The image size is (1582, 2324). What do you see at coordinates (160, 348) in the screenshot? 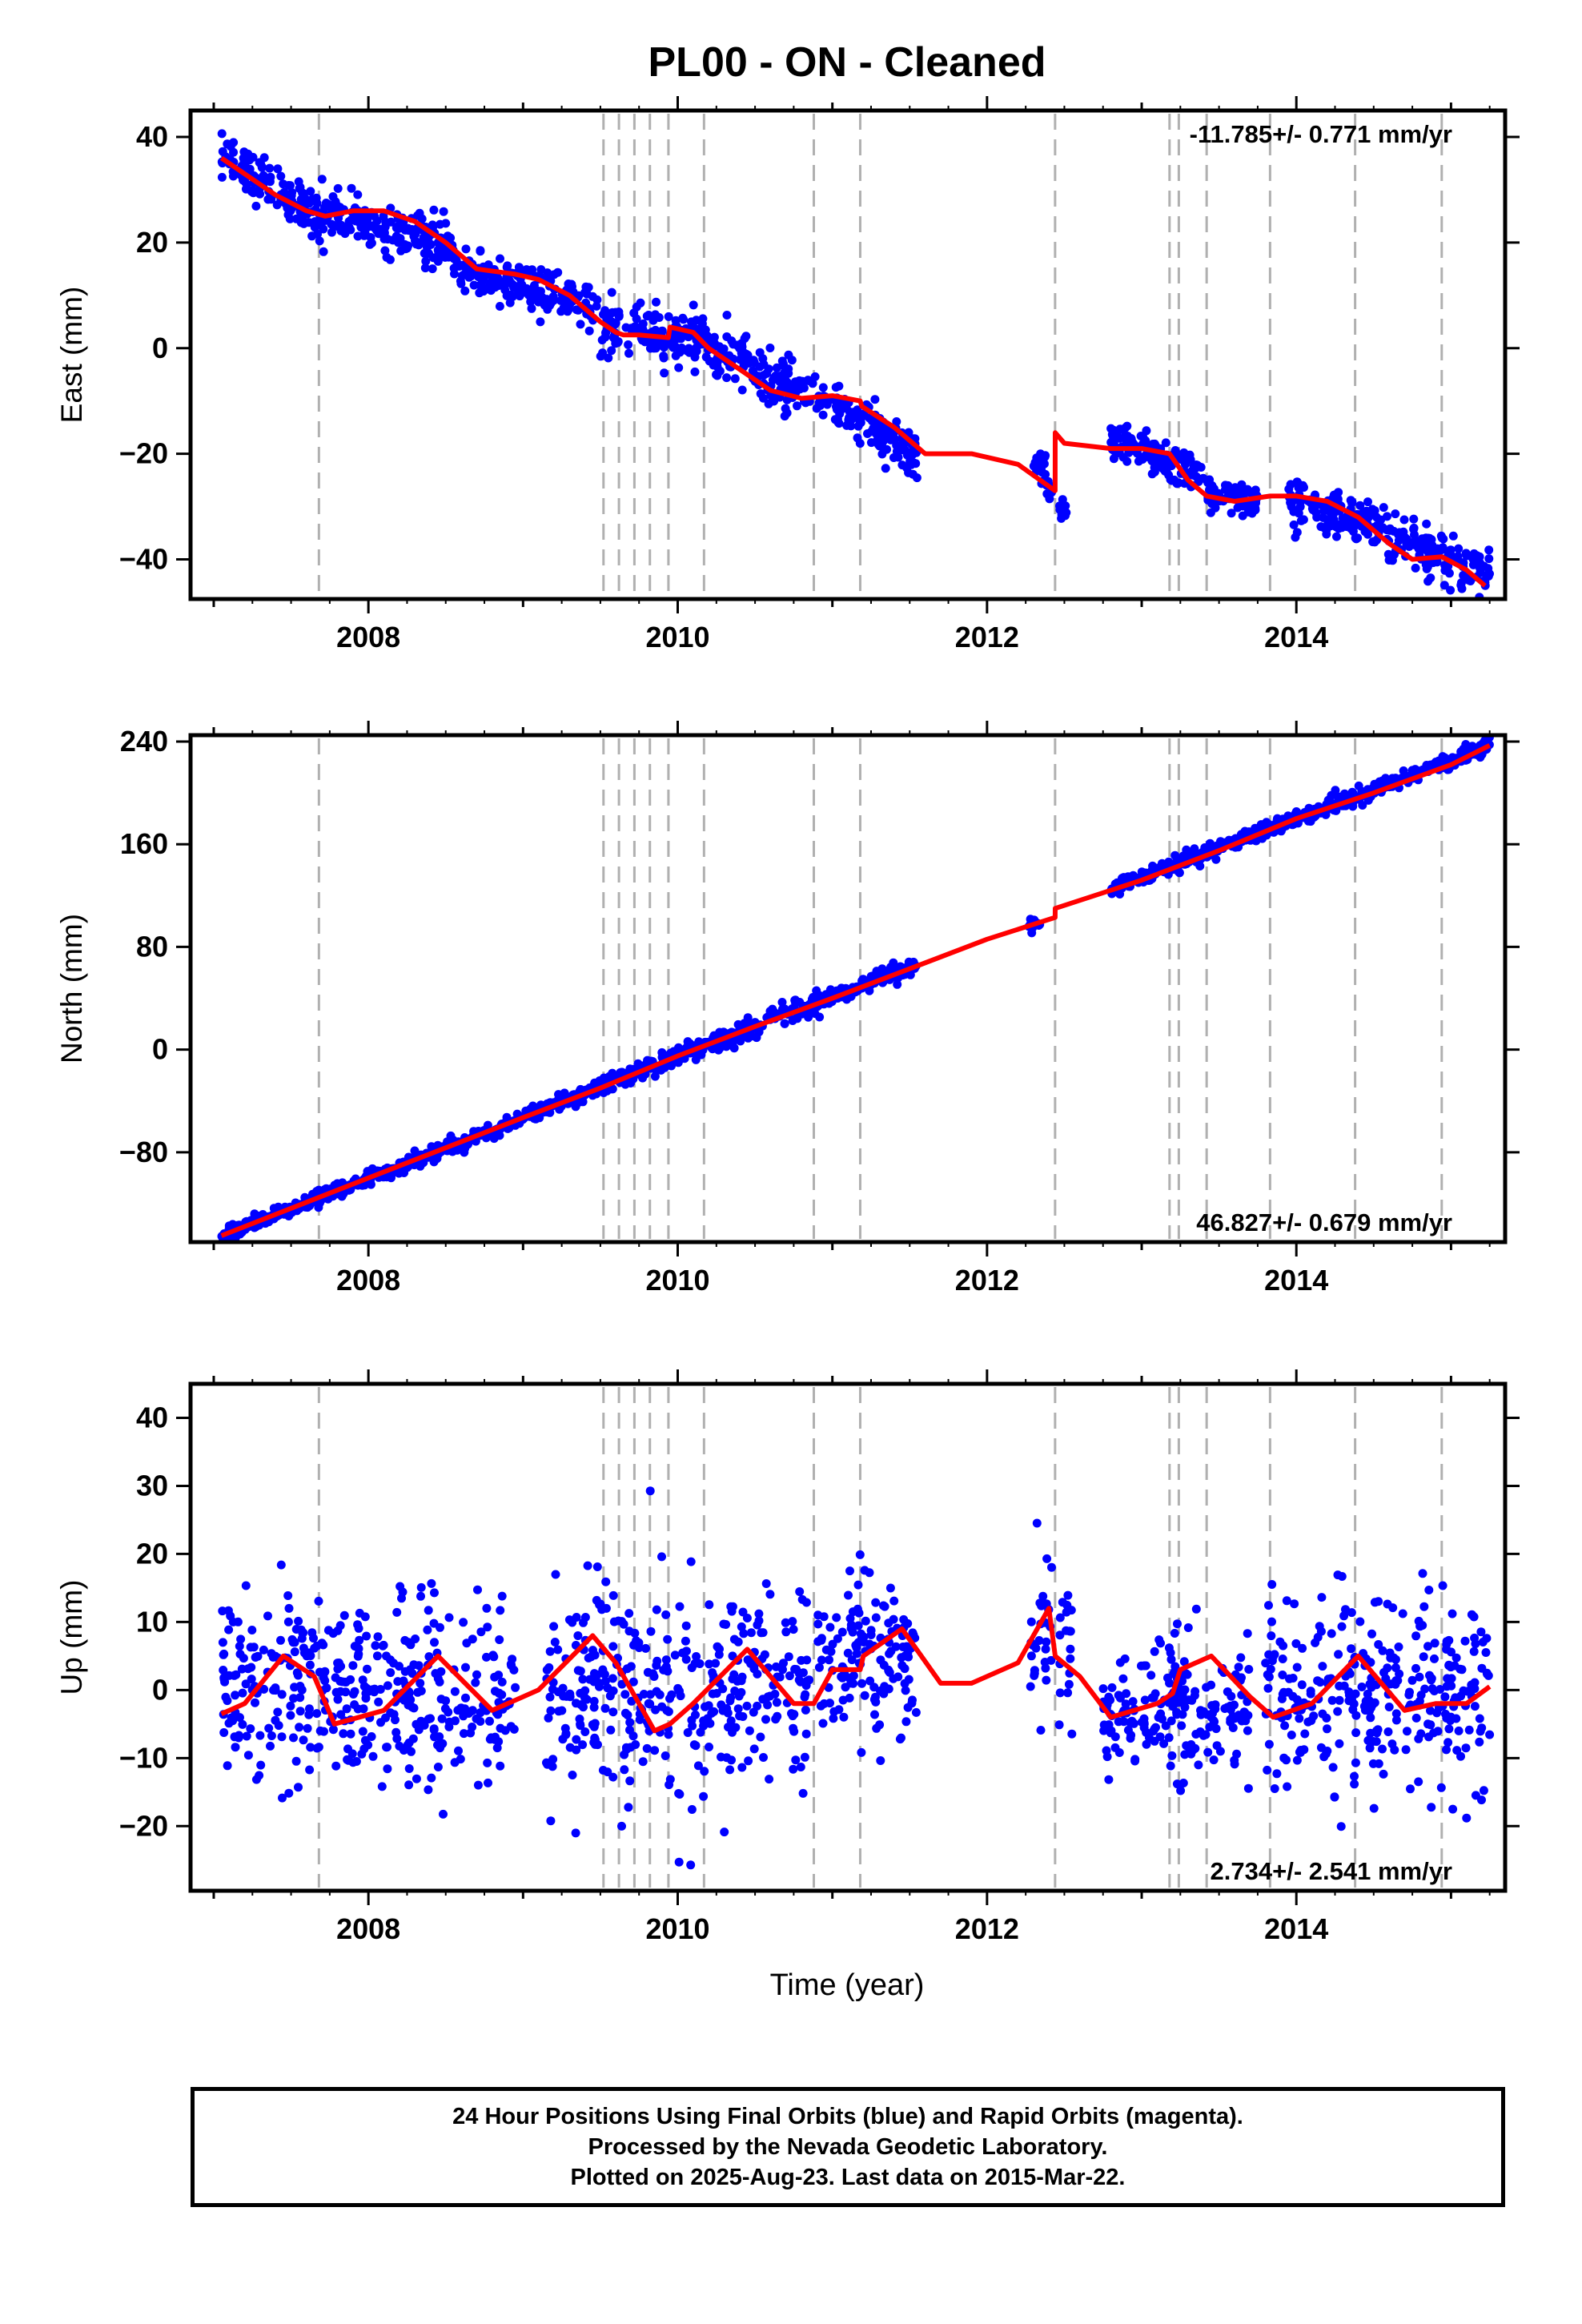
I see `y-tick-label: 0` at bounding box center [160, 348].